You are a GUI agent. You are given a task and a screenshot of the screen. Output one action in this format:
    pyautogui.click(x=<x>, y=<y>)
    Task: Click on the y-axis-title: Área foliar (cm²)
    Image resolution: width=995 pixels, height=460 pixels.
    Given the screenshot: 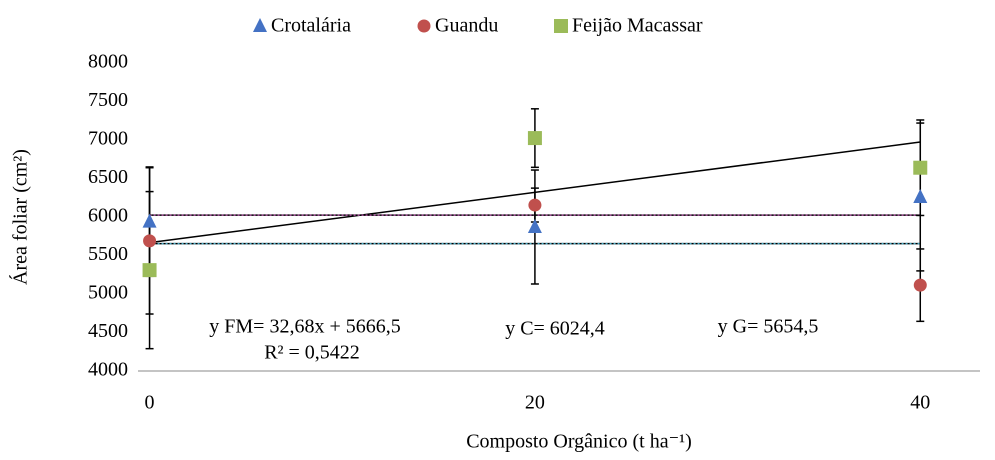 What is the action you would take?
    pyautogui.click(x=20, y=217)
    